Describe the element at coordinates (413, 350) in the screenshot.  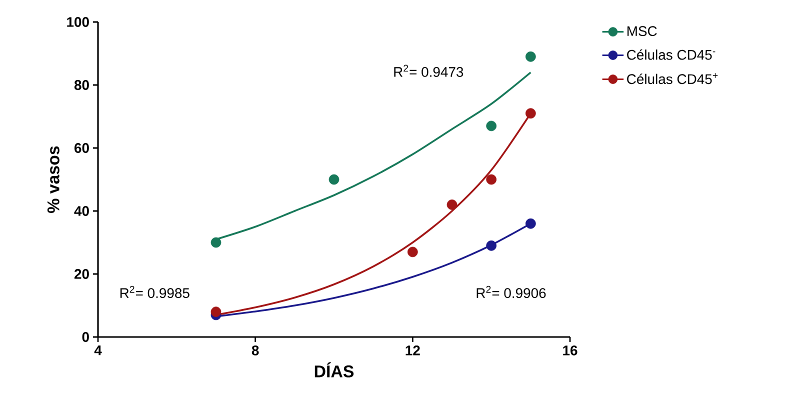
I see `x-tick-label: 12` at that location.